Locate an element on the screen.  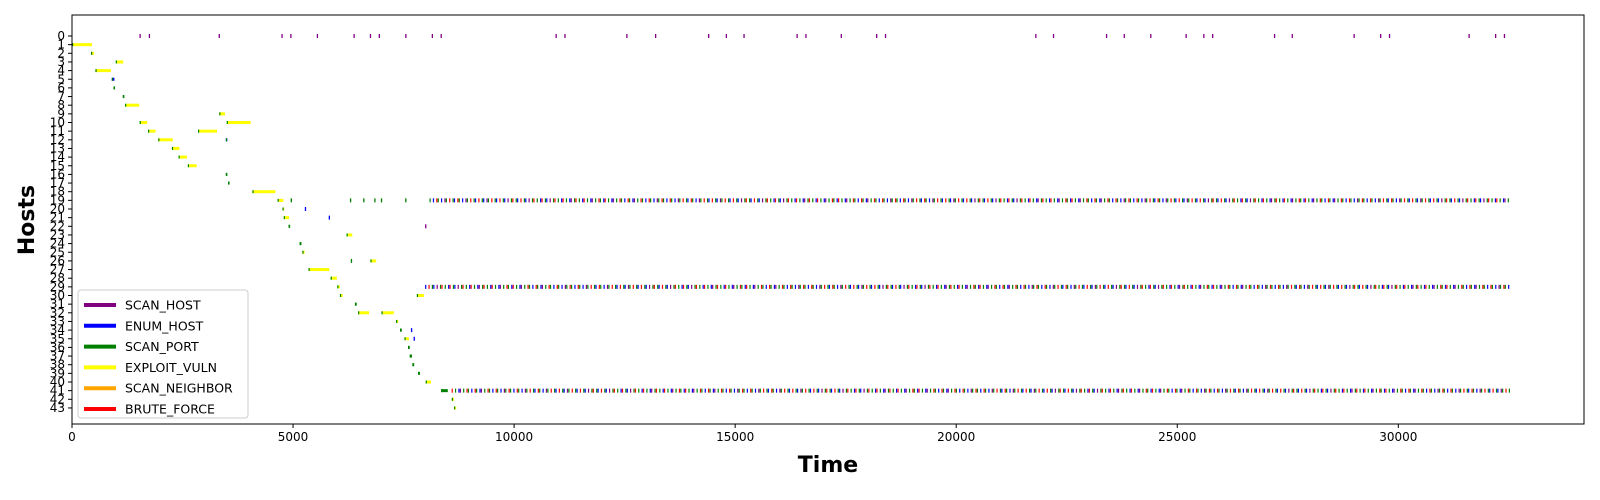
y-tick-label-0: 0 is located at coordinates (61, 36).